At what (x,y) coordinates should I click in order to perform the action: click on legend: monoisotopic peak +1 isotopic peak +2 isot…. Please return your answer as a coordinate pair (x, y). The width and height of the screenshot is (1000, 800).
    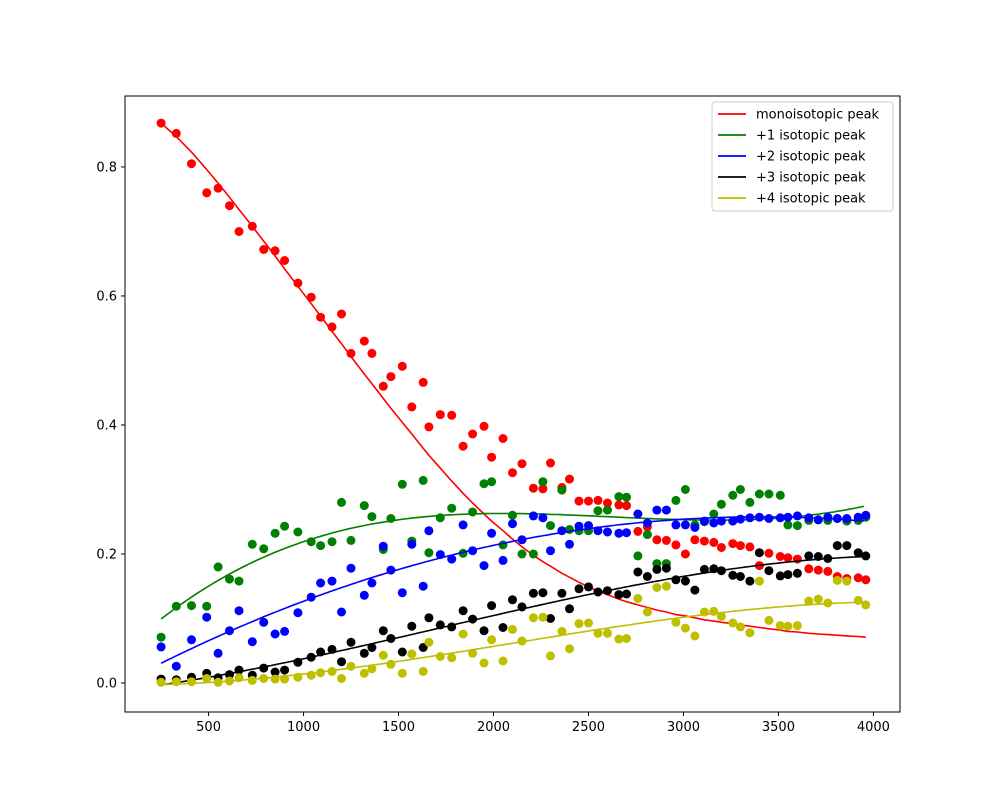
    Looking at the image, I should click on (802, 156).